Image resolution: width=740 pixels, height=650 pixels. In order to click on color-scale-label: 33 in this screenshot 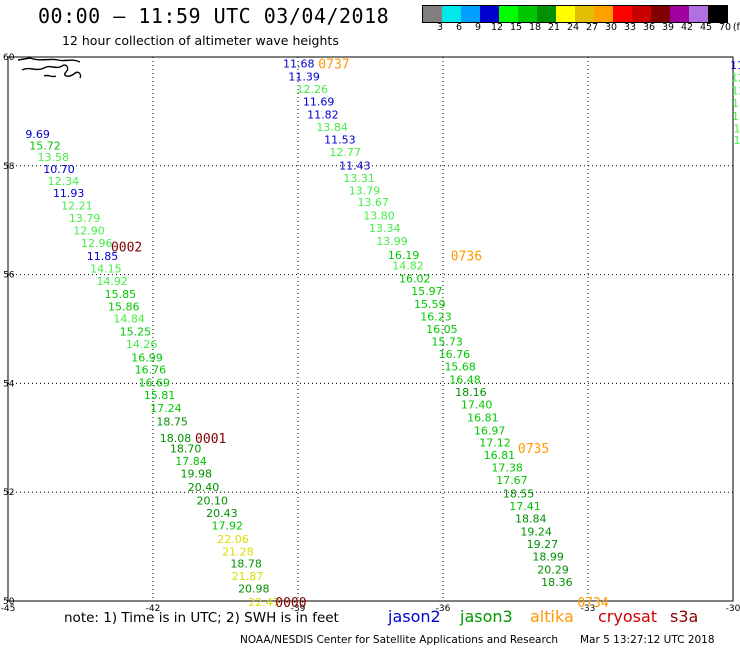, I will do `click(630, 27)`.